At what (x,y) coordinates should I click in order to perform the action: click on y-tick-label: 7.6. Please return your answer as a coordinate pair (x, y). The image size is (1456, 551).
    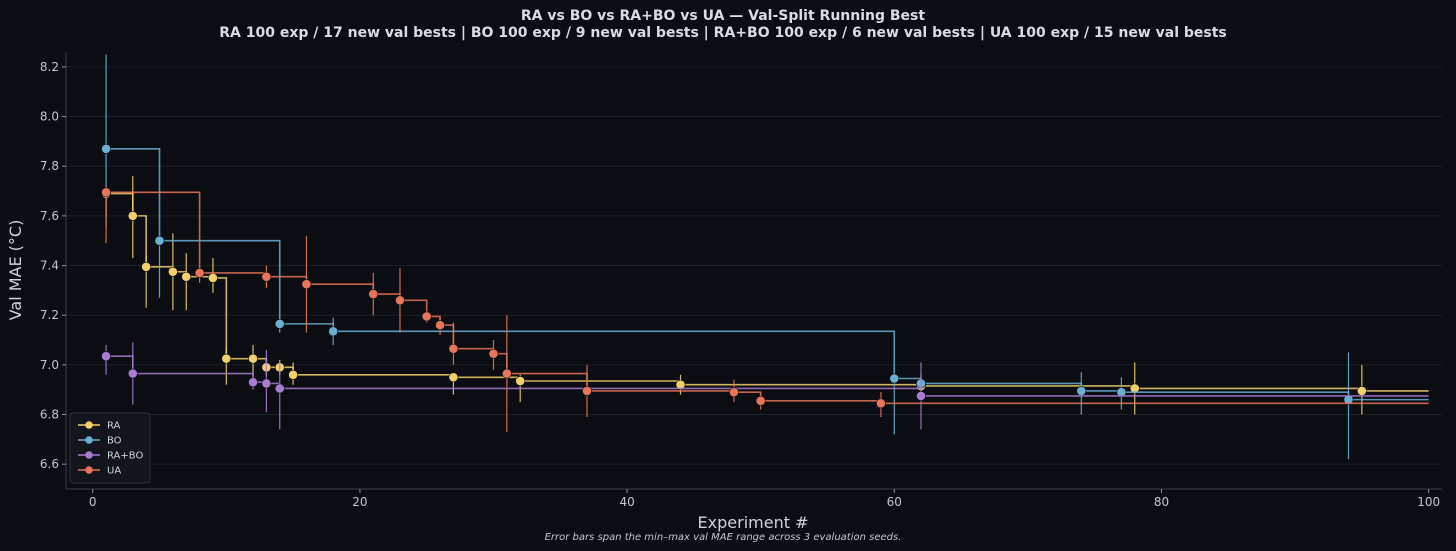
    Looking at the image, I should click on (49, 216).